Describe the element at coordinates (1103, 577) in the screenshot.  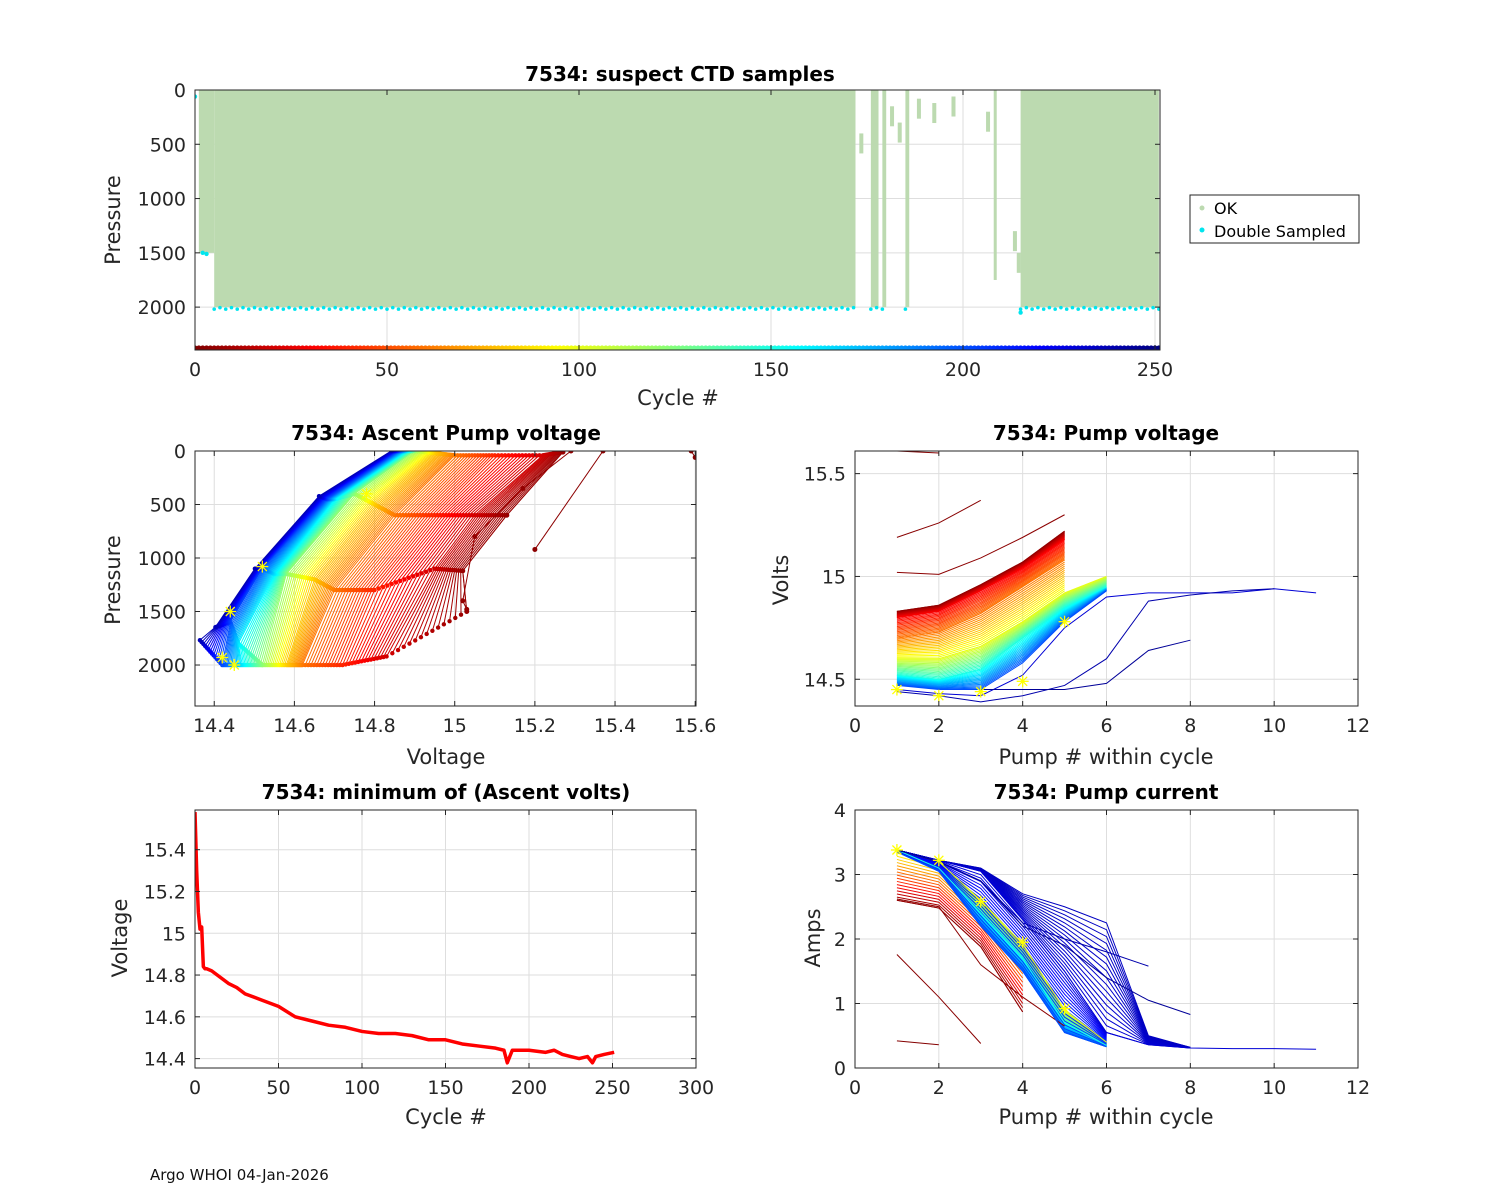
I see `plot-content` at that location.